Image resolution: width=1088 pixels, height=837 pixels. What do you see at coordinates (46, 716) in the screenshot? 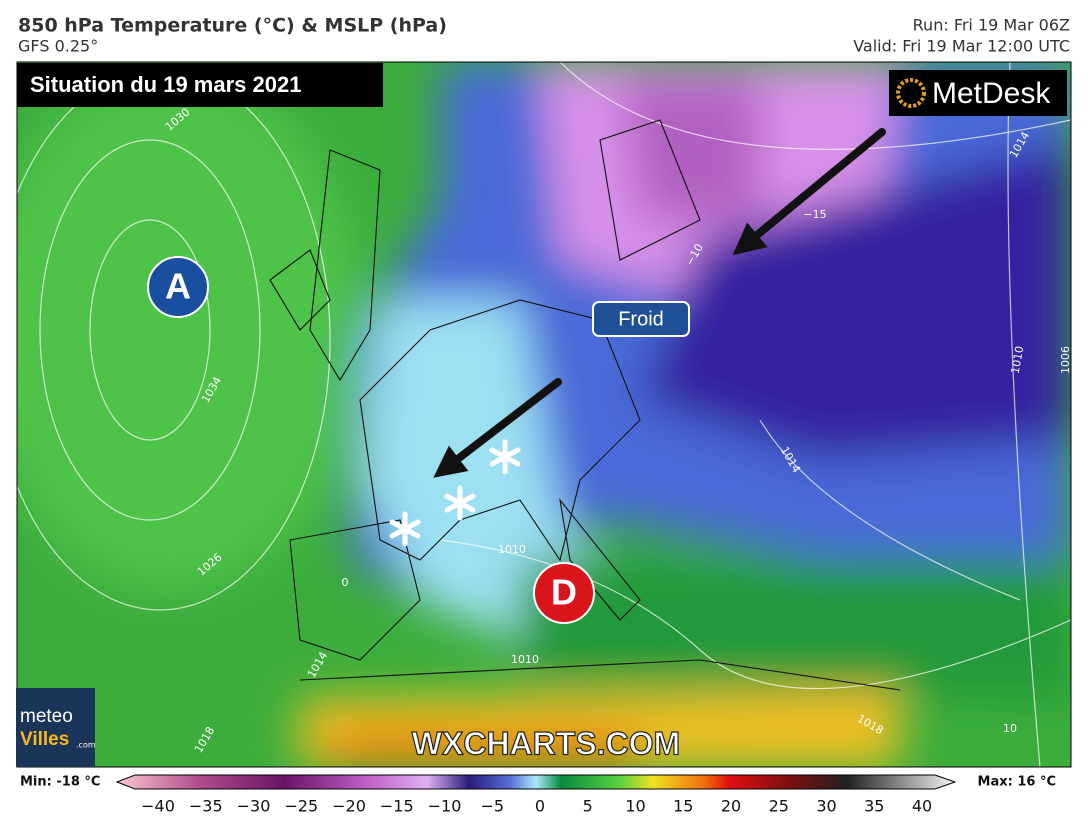
I see `logo-line1: meteo` at bounding box center [46, 716].